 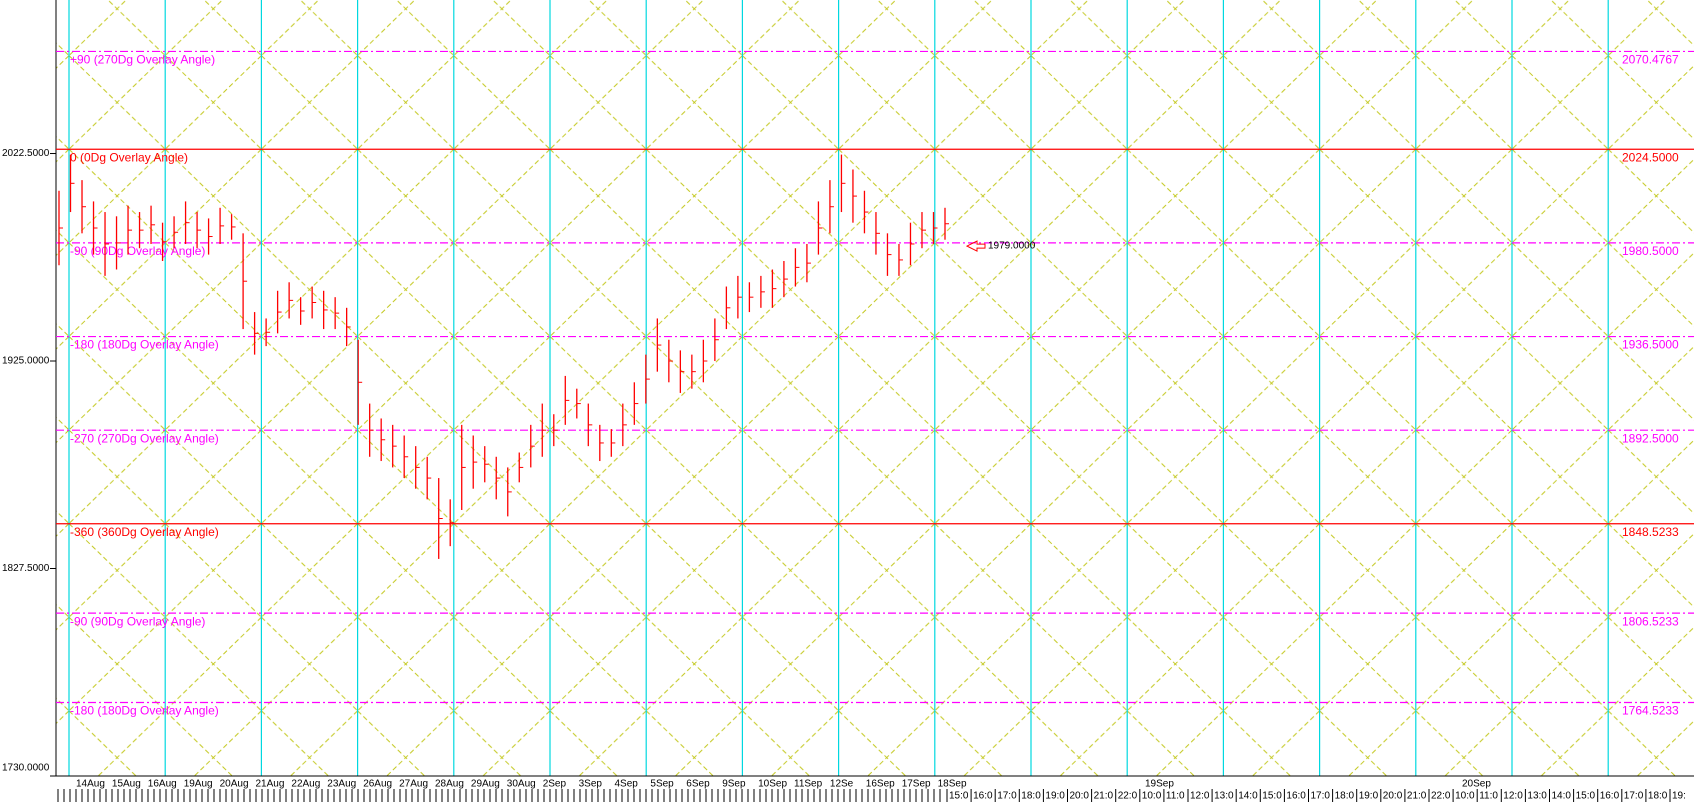 I want to click on date-label: 17Sep, so click(x=916, y=784).